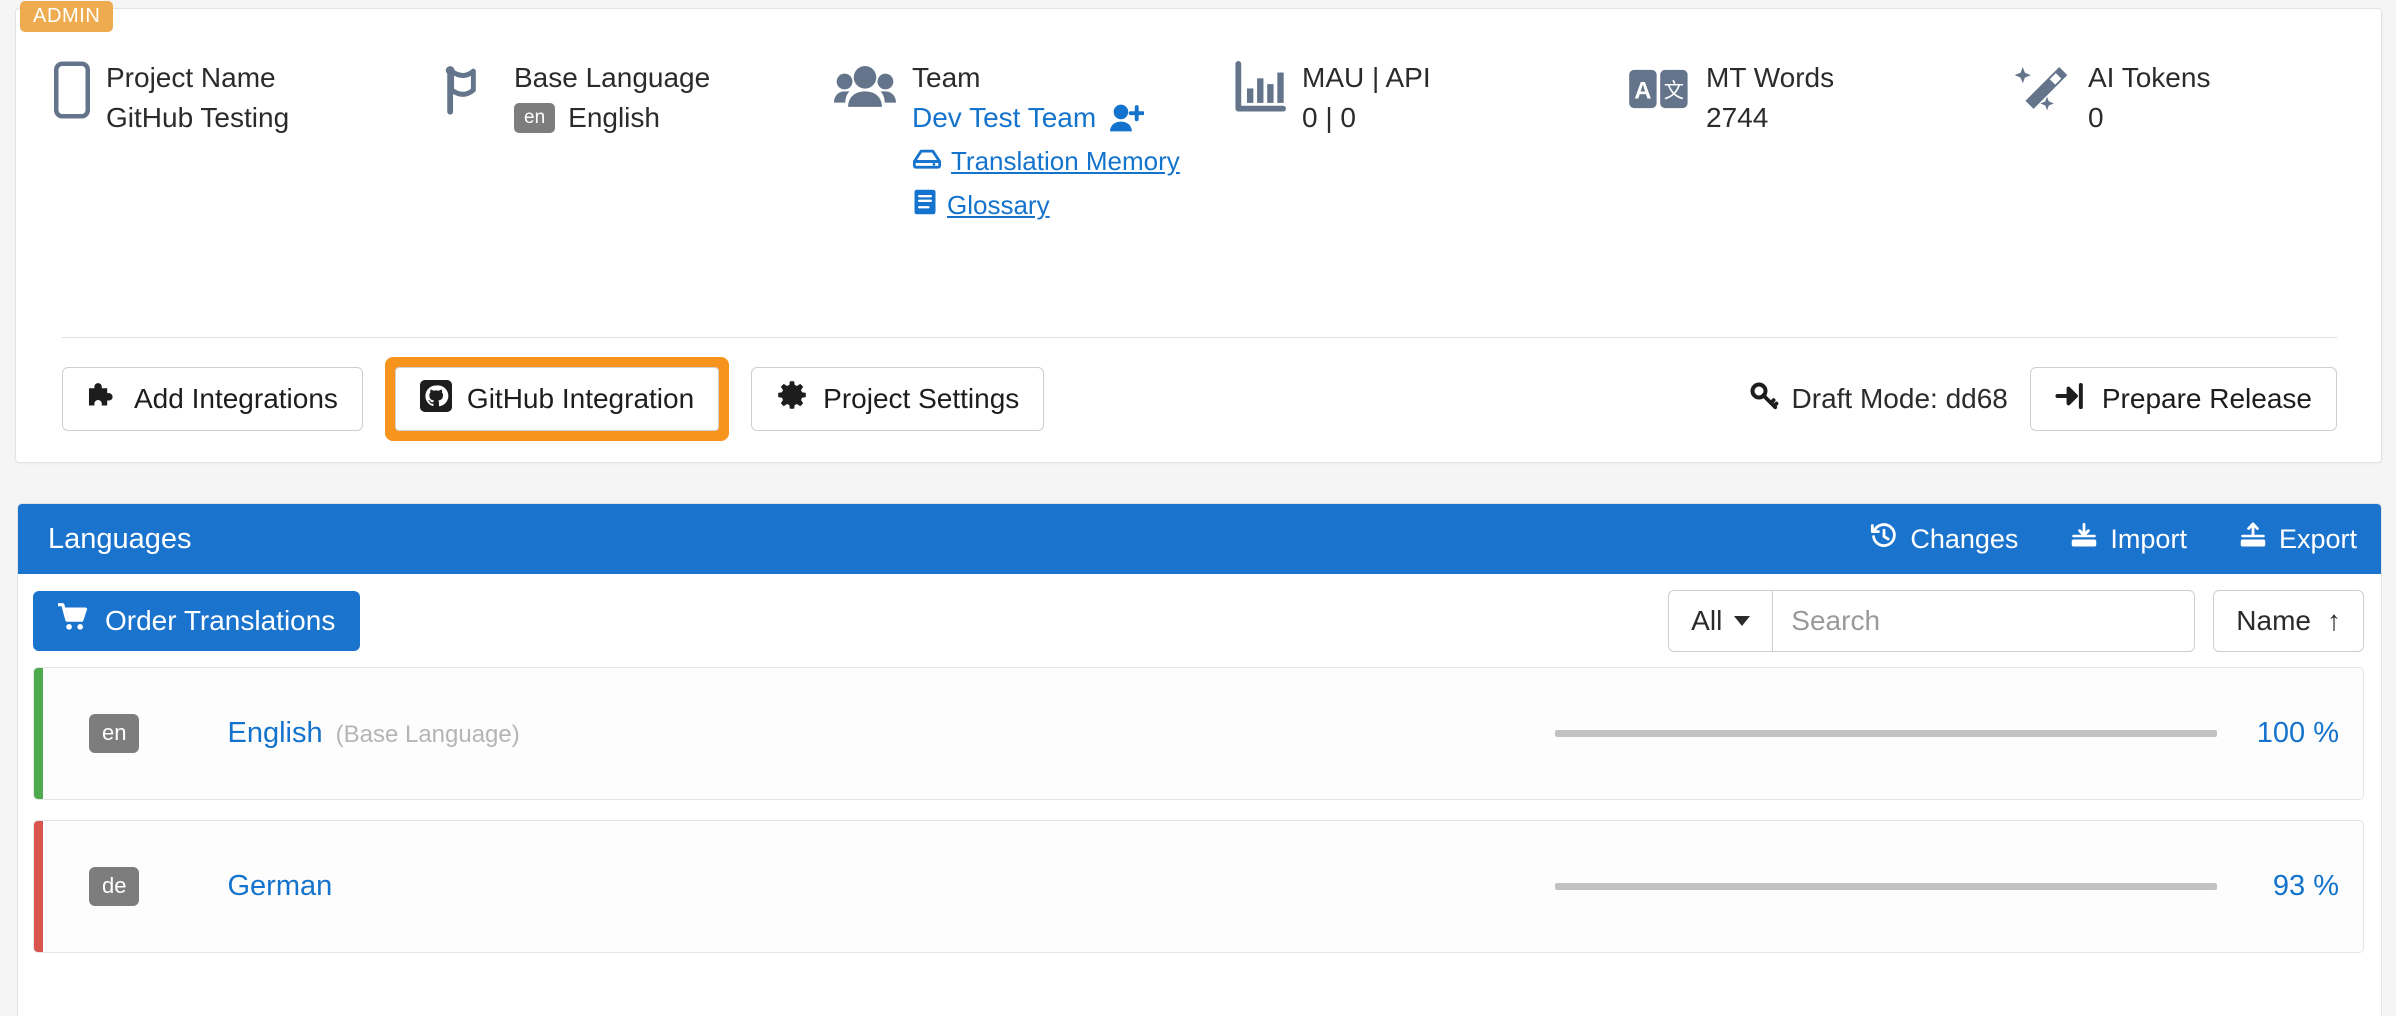  I want to click on language-link: German, so click(280, 886).